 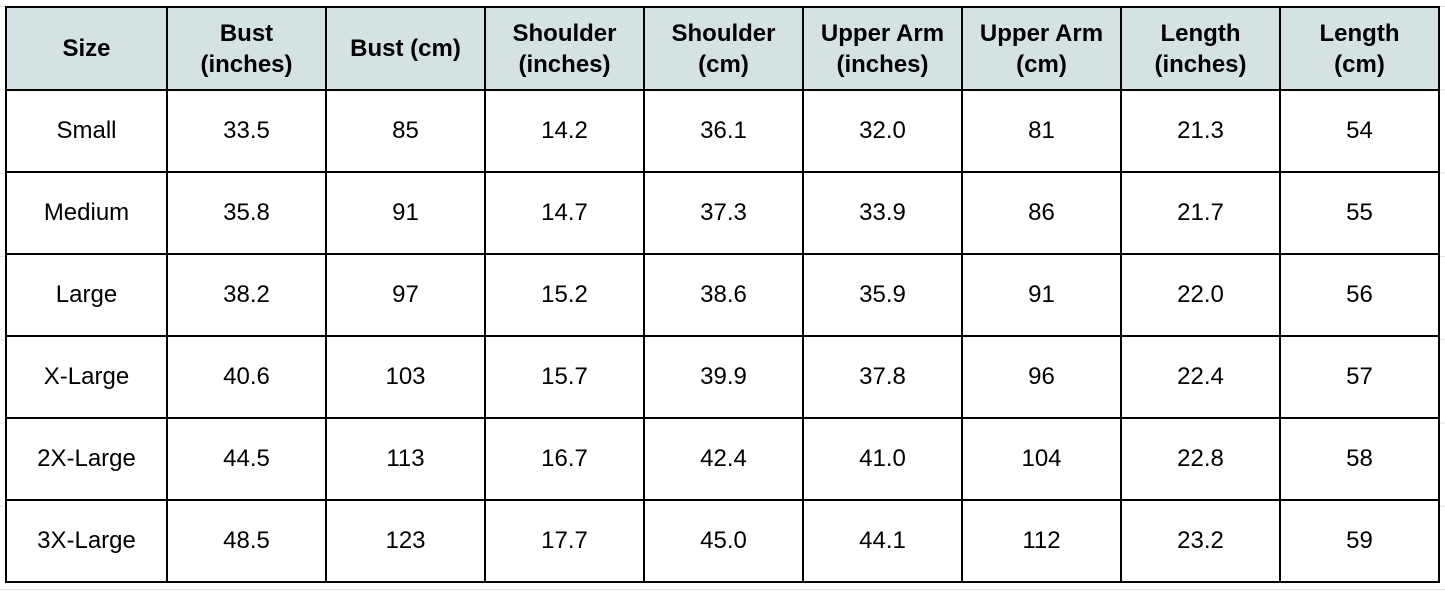 What do you see at coordinates (1200, 541) in the screenshot?
I see `measurement-cell: 23.2` at bounding box center [1200, 541].